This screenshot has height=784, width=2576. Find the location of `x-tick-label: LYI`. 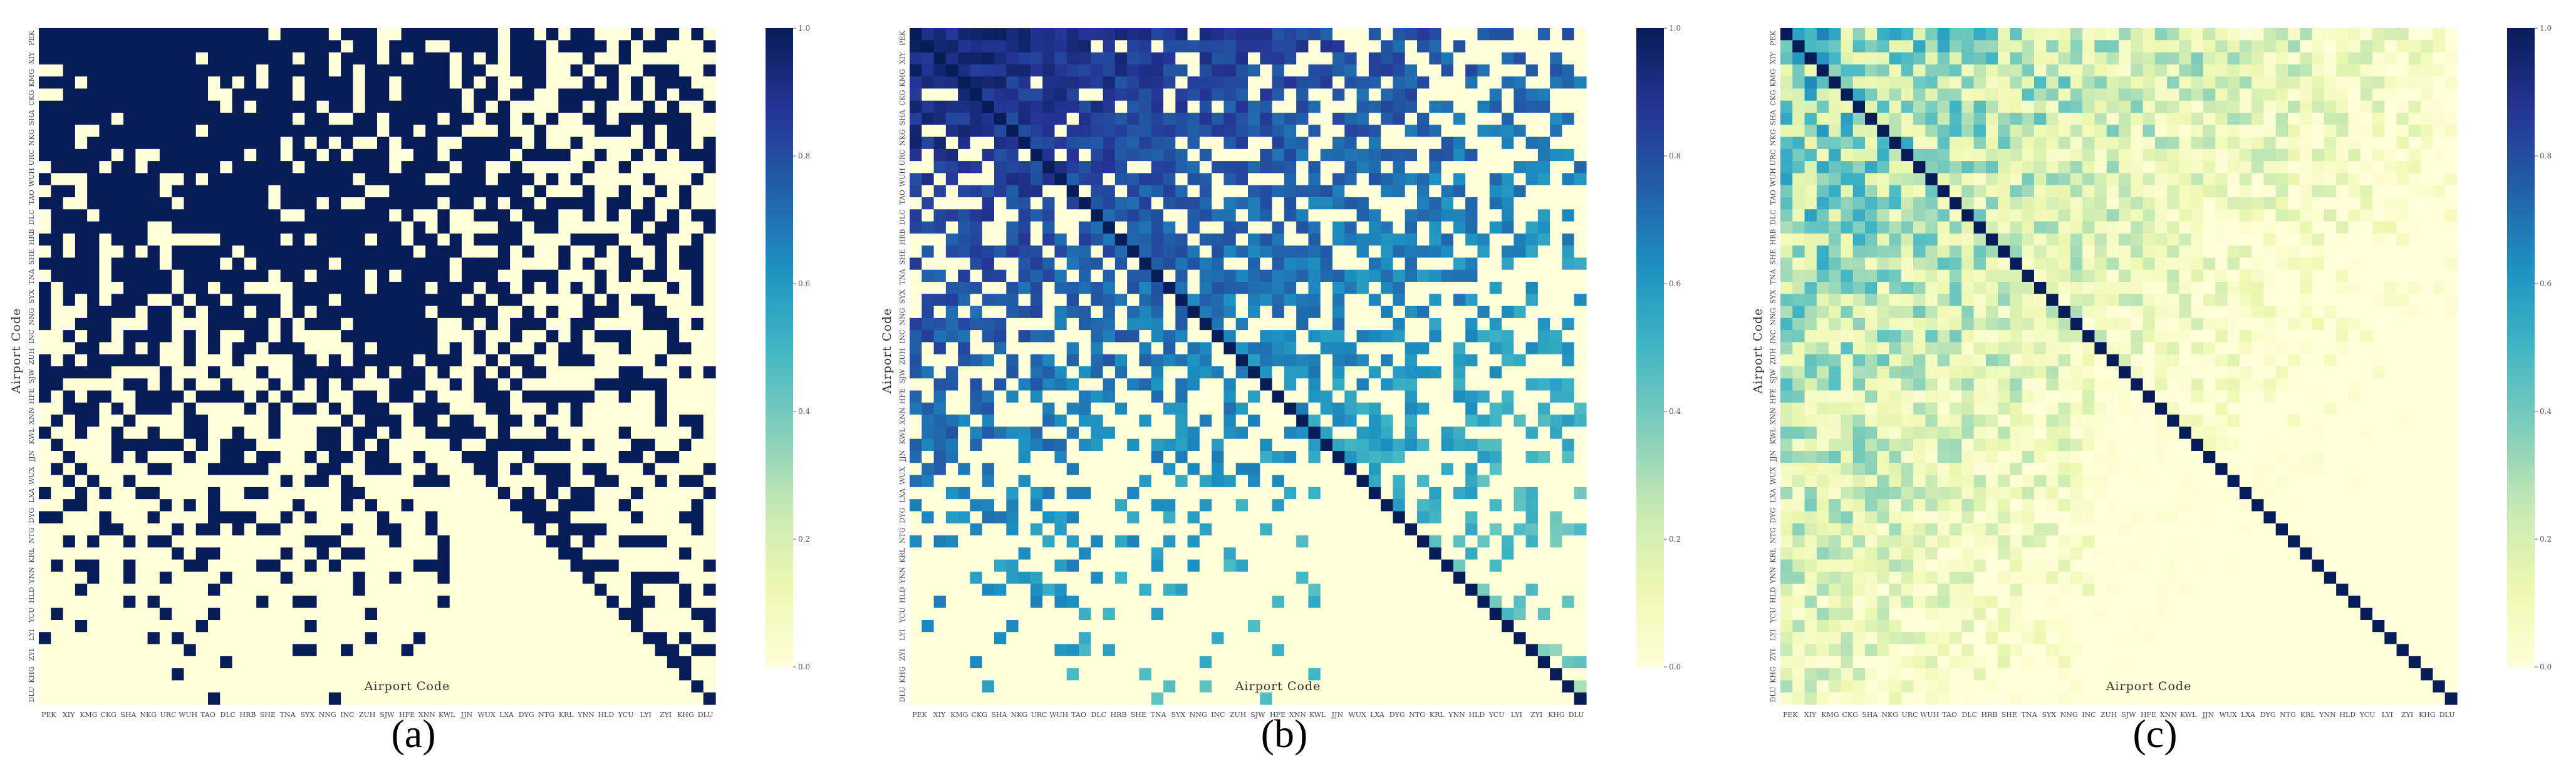

x-tick-label: LYI is located at coordinates (646, 715).